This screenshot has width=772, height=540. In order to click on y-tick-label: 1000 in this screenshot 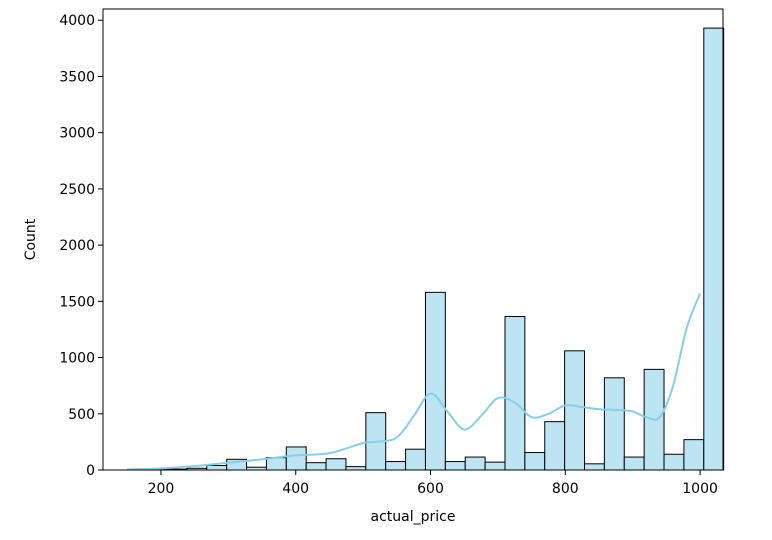, I will do `click(77, 359)`.